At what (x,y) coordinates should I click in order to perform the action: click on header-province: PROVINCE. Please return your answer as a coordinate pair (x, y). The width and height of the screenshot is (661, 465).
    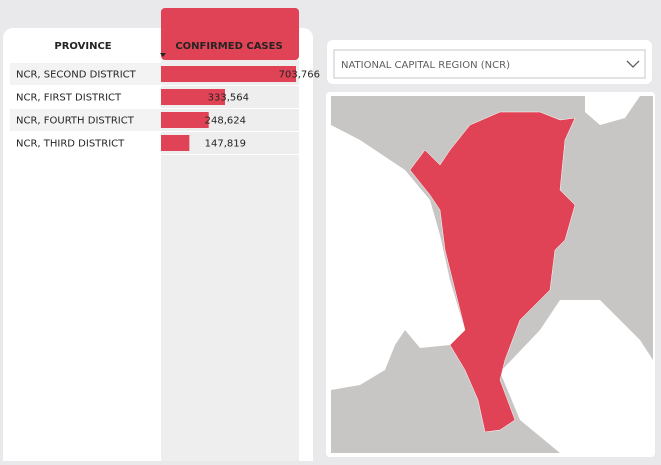
    Looking at the image, I should click on (82, 46).